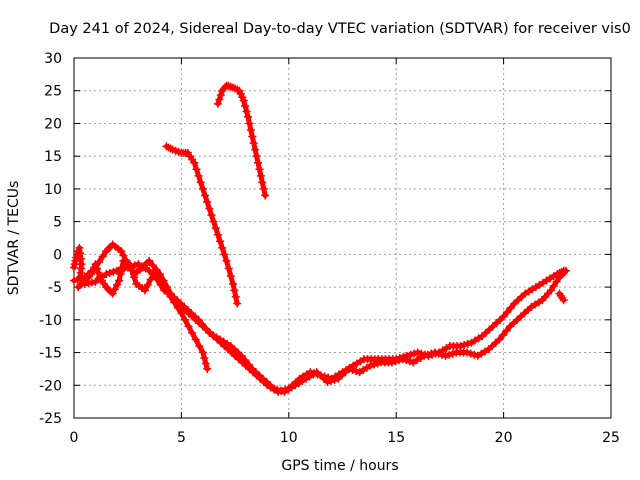 The height and width of the screenshot is (480, 640). What do you see at coordinates (53, 190) in the screenshot?
I see `y-tick-label: 10` at bounding box center [53, 190].